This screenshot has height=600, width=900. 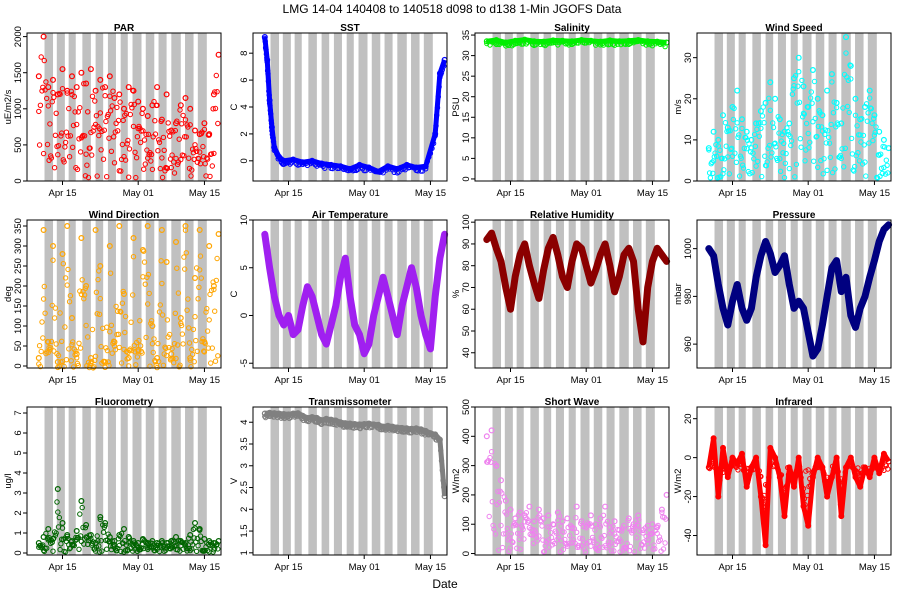 I want to click on y-axis-label: mbar, so click(x=678, y=294).